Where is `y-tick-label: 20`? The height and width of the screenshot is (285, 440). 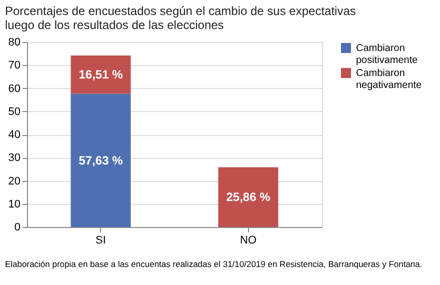 y-tick-label: 20 is located at coordinates (14, 181).